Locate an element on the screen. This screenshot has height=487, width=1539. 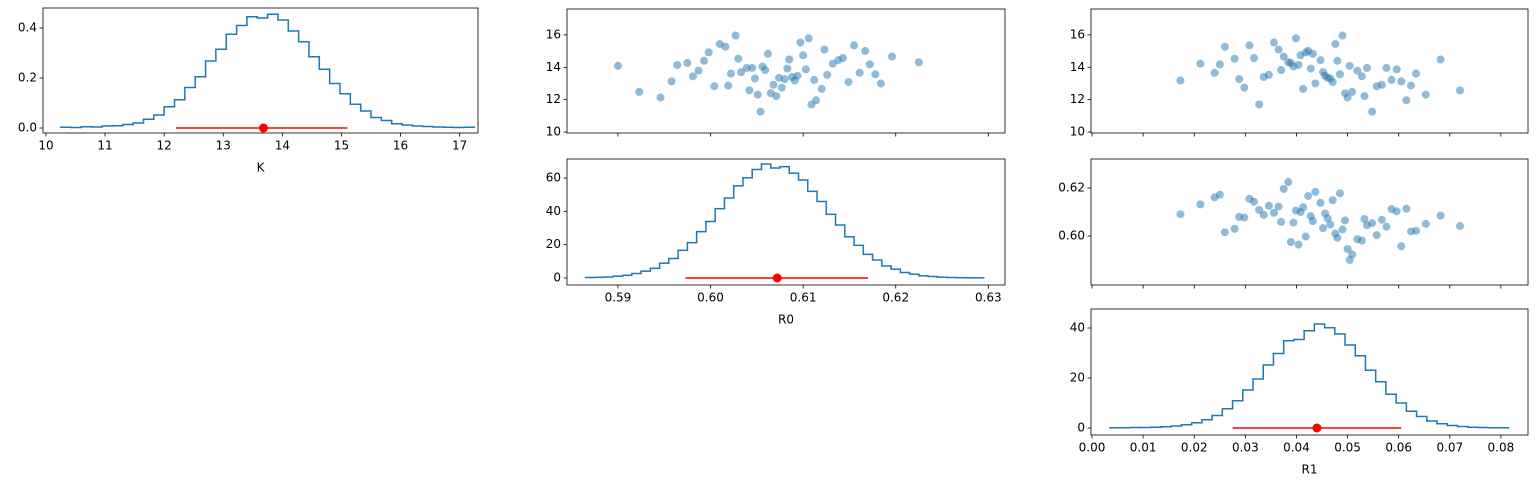
y-tick-label: 0 is located at coordinates (557, 278).